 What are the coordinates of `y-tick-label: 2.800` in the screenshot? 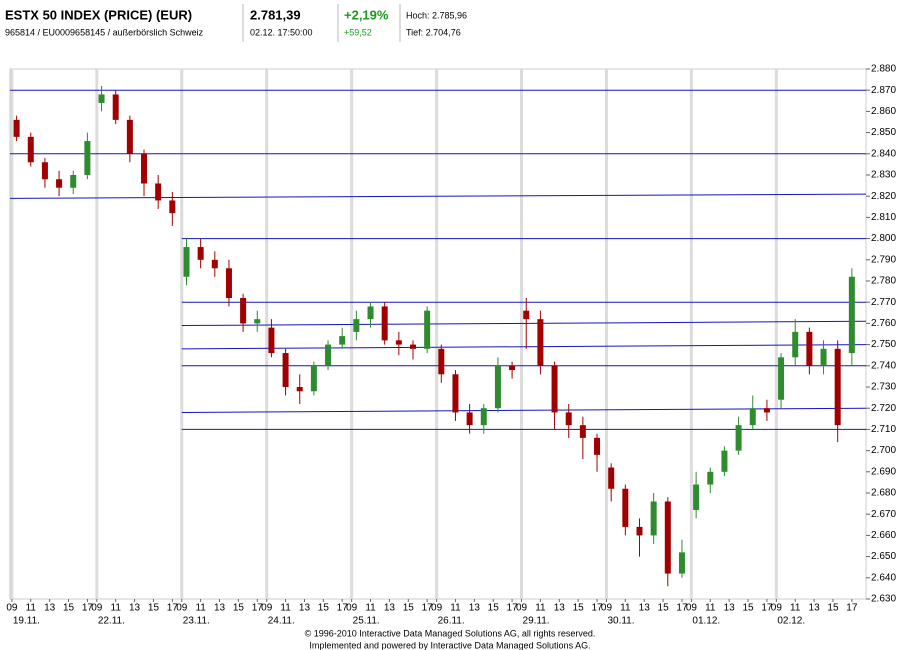 It's located at (883, 238).